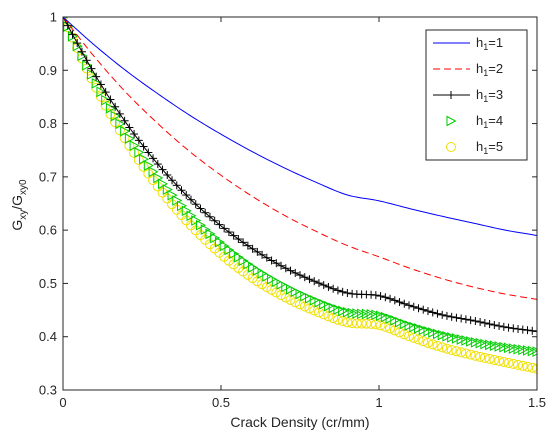 This screenshot has width=550, height=445. Describe the element at coordinates (537, 402) in the screenshot. I see `x-tick-label: 1.5` at that location.